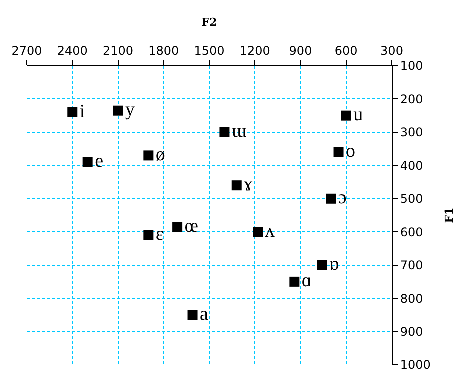 The height and width of the screenshot is (387, 467). Describe the element at coordinates (27, 51) in the screenshot. I see `x-tick-label: 2700` at that location.